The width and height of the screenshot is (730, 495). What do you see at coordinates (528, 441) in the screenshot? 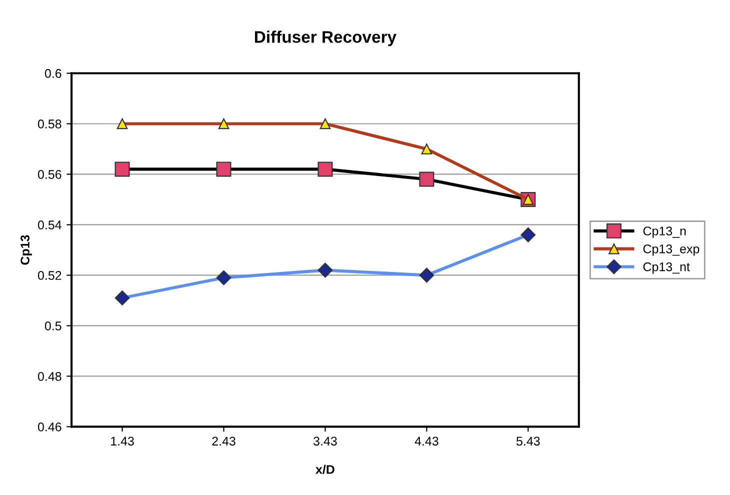
I see `x-tick-label: 5.43` at bounding box center [528, 441].